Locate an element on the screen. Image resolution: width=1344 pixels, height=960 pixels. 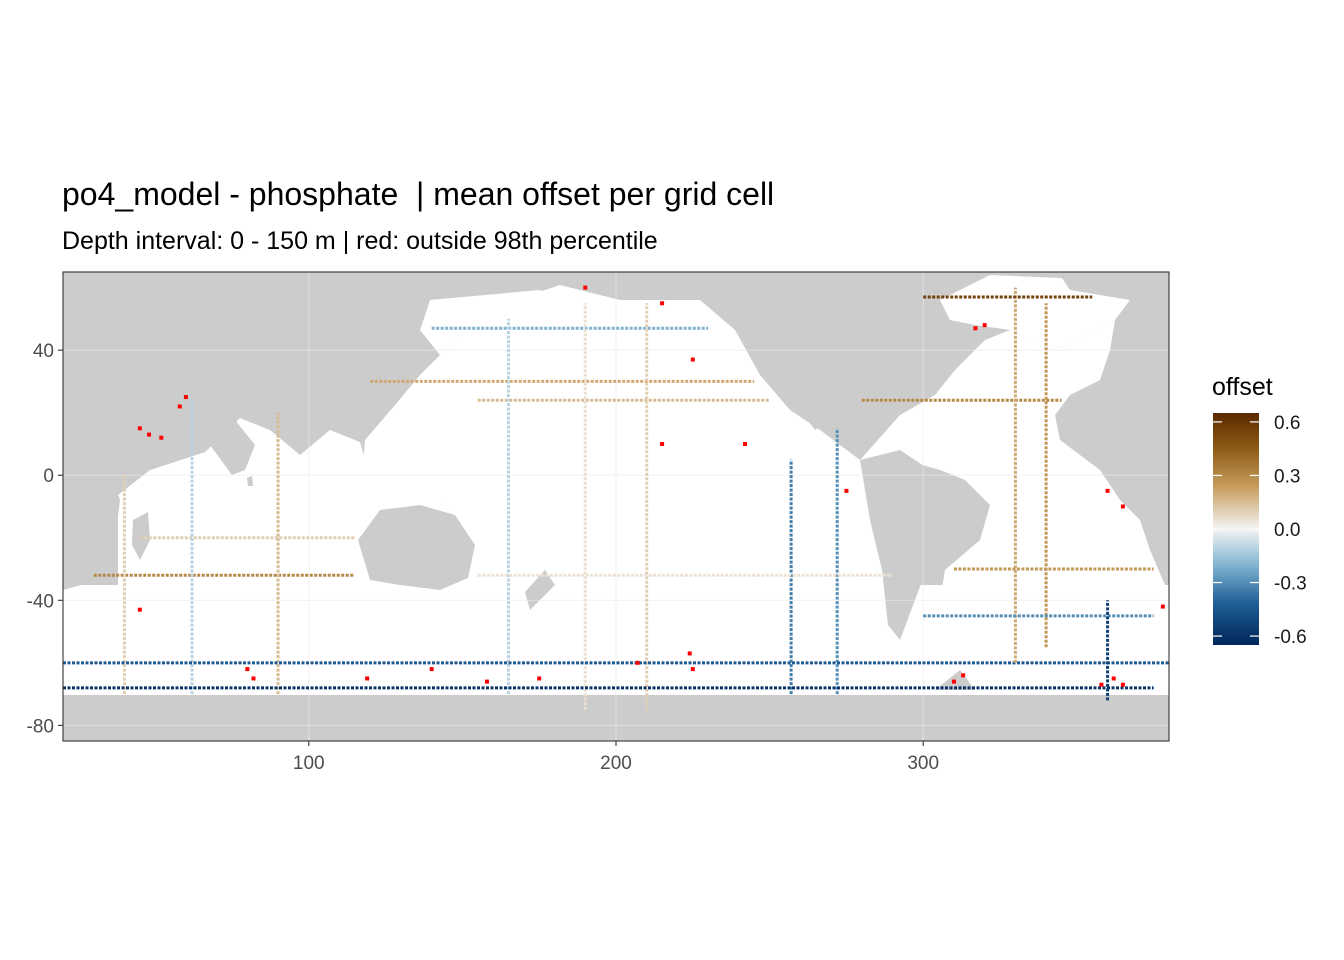
y-tick-label: 0 is located at coordinates (48, 476).